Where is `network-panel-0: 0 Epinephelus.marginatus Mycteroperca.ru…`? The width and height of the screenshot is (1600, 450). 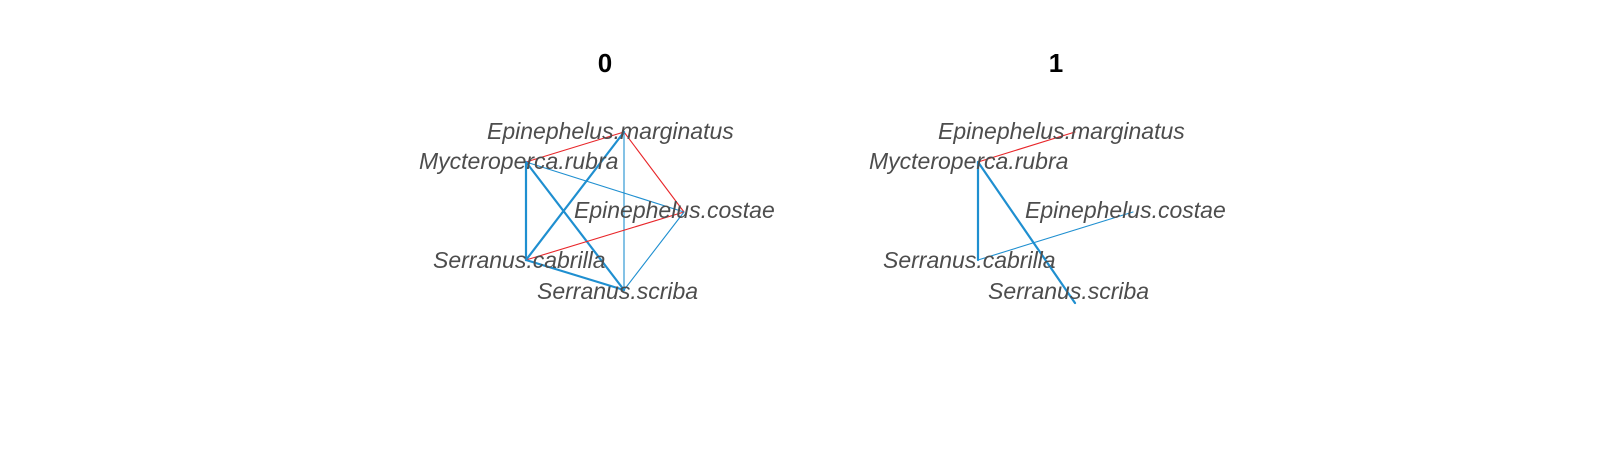
network-panel-0: 0 Epinephelus.marginatus Mycteroperca.ru… is located at coordinates (597, 176).